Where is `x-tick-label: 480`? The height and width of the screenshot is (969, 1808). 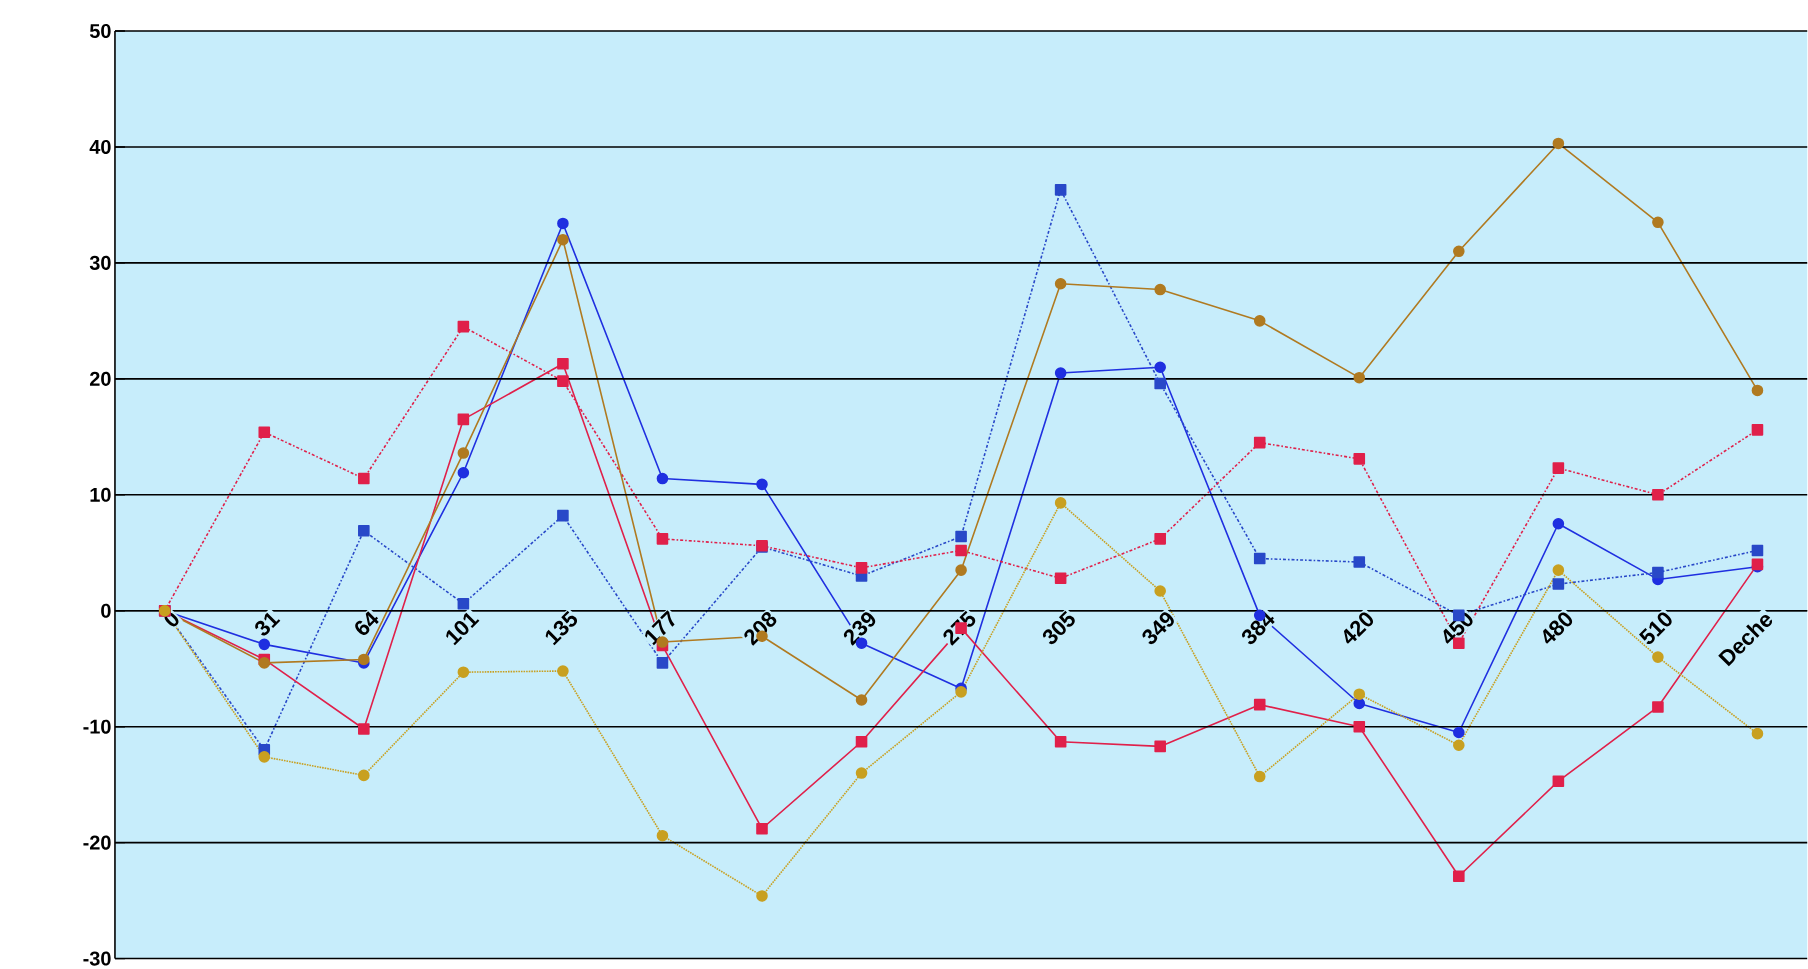 x-tick-label: 480 is located at coordinates (1558, 628).